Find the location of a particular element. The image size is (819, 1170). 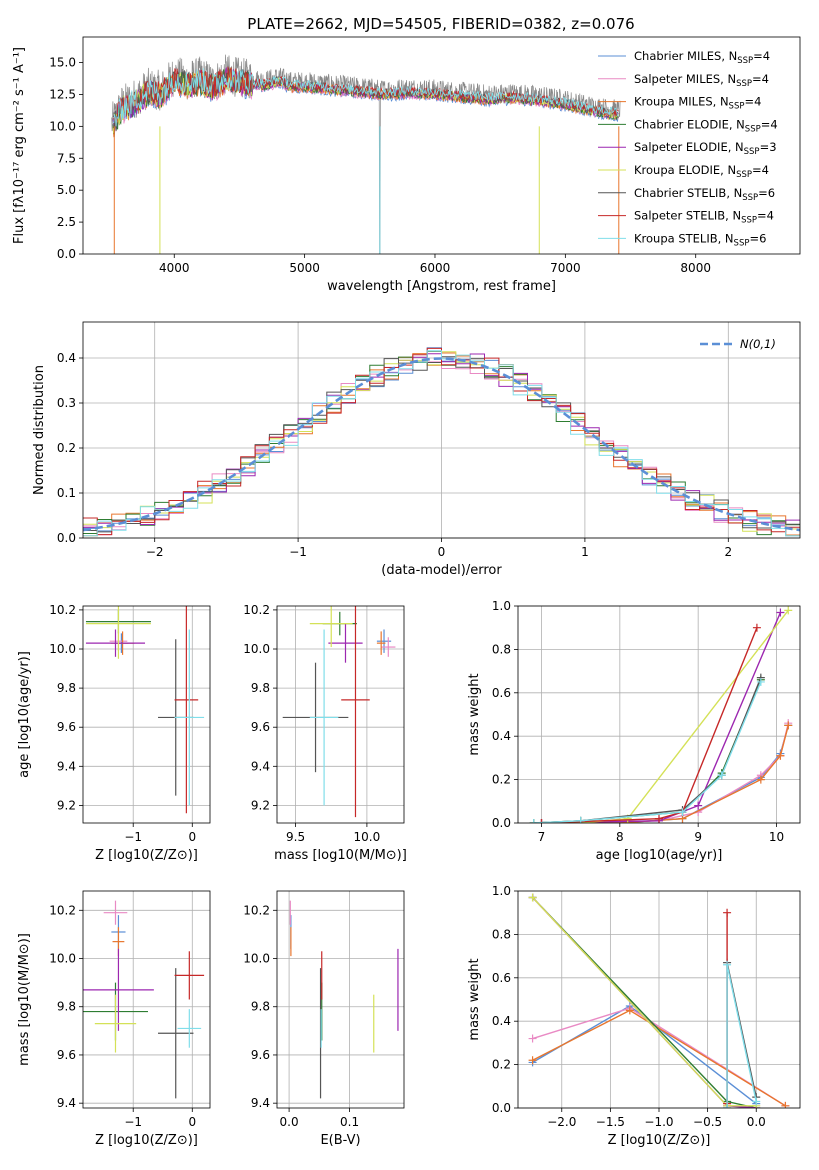

x-tick-label: 7 is located at coordinates (542, 837).